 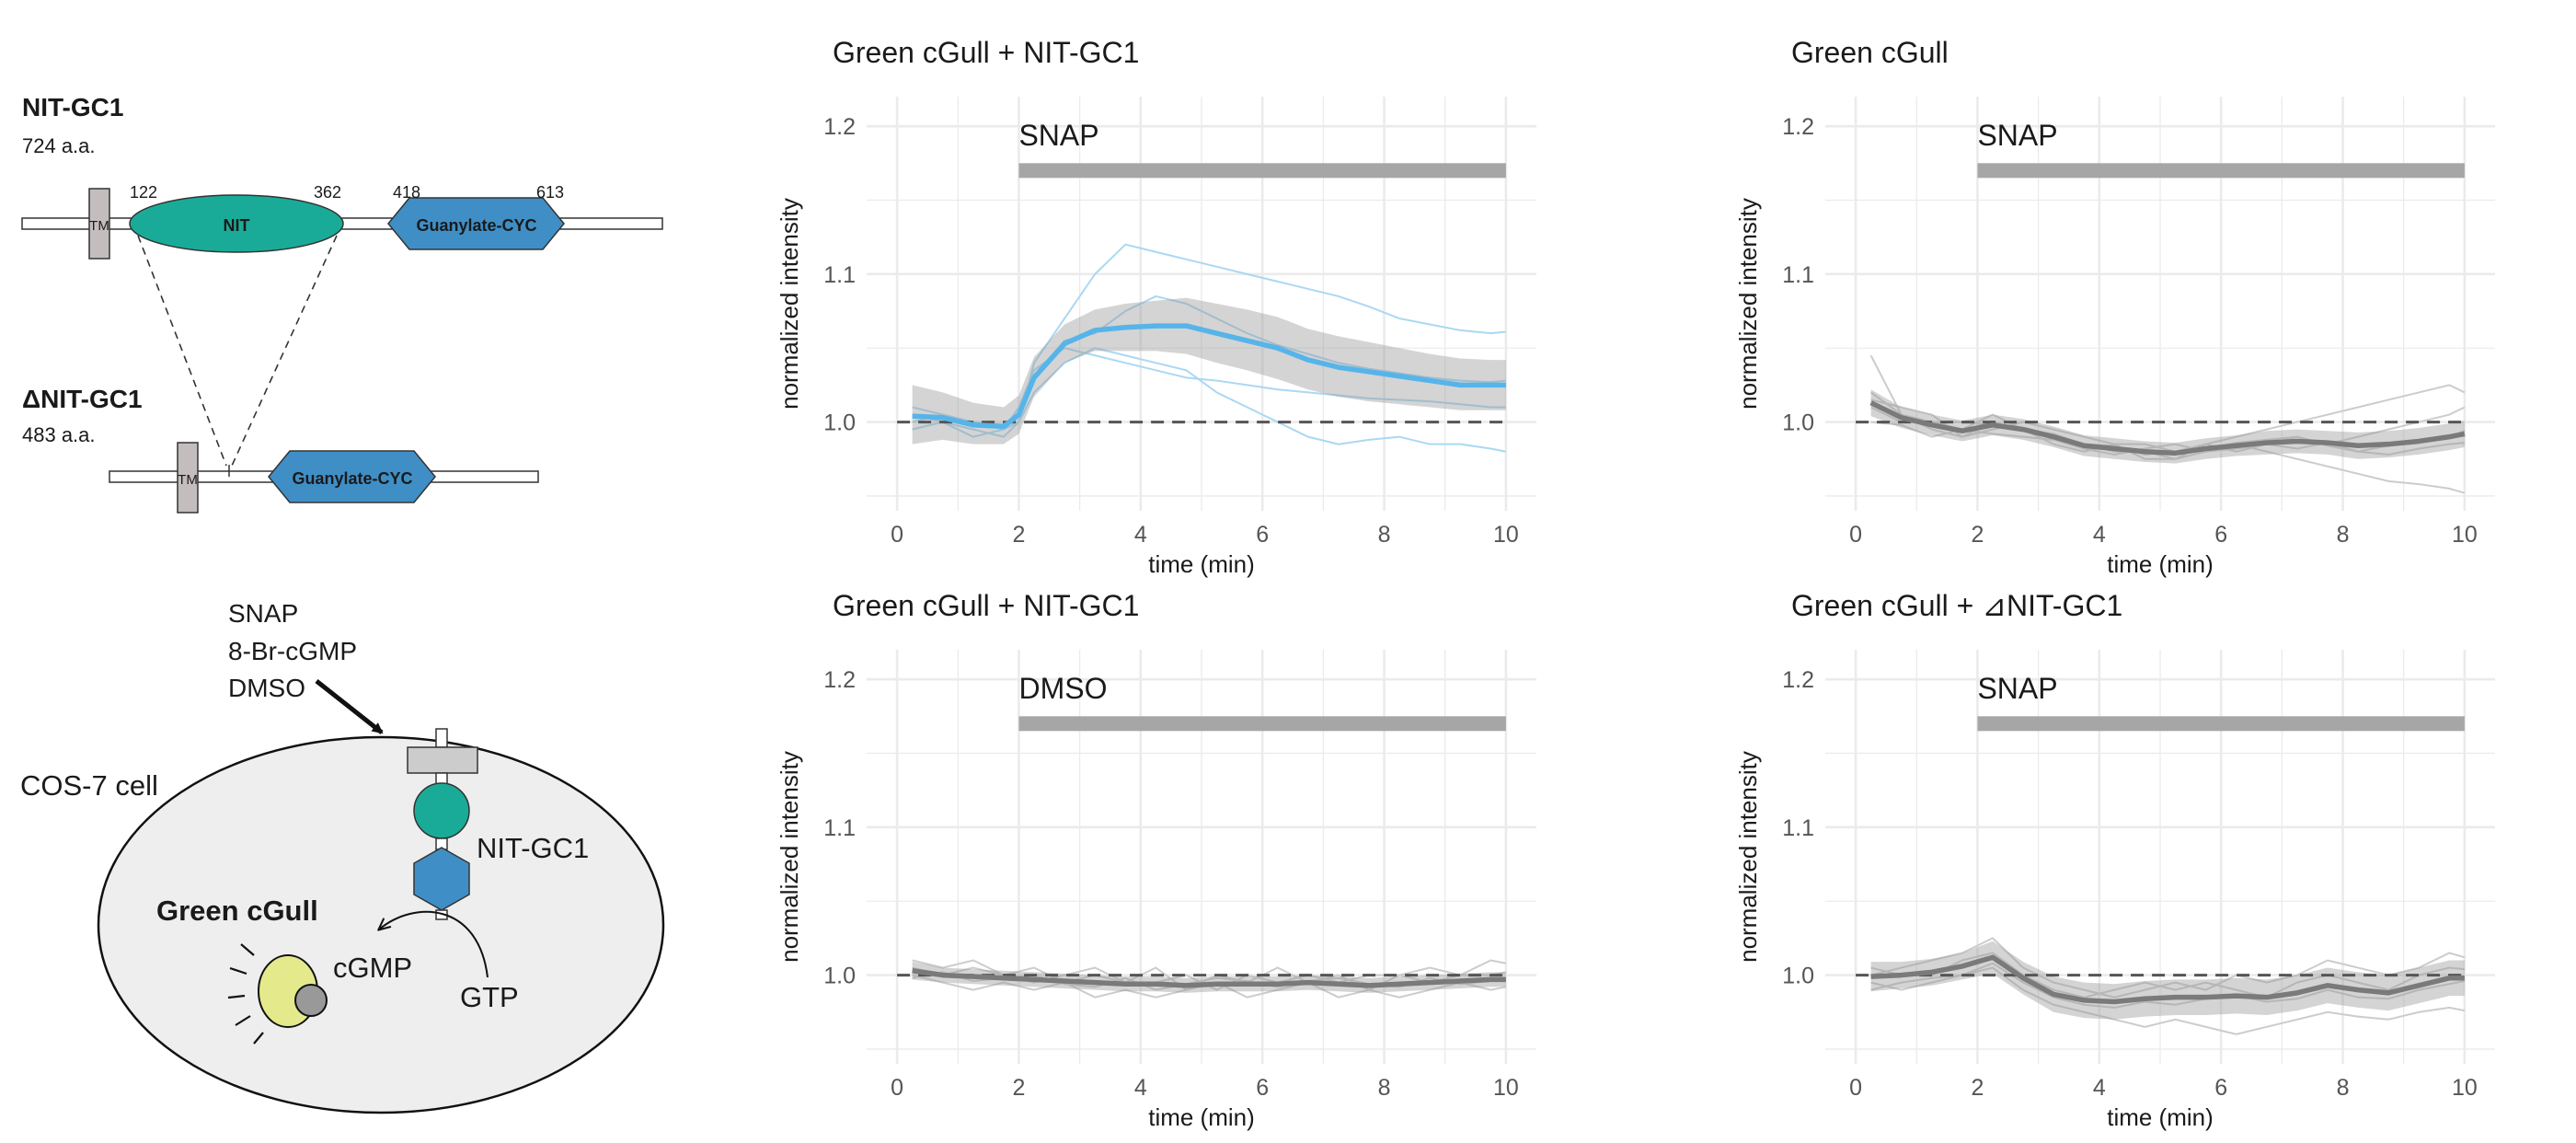 I want to click on cyc-domain-label: Guanylate-CYC, so click(x=476, y=226).